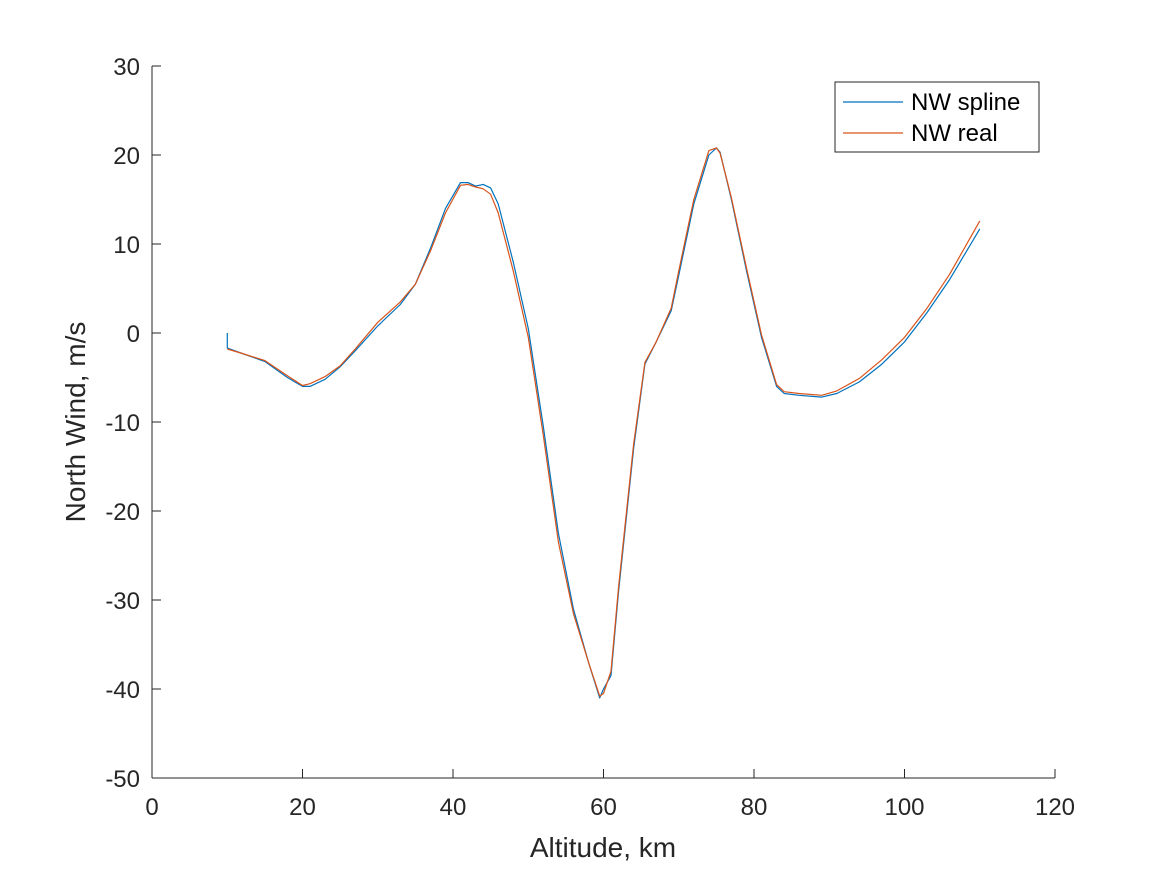 The image size is (1167, 875). What do you see at coordinates (122, 690) in the screenshot?
I see `y-tick-label: -40` at bounding box center [122, 690].